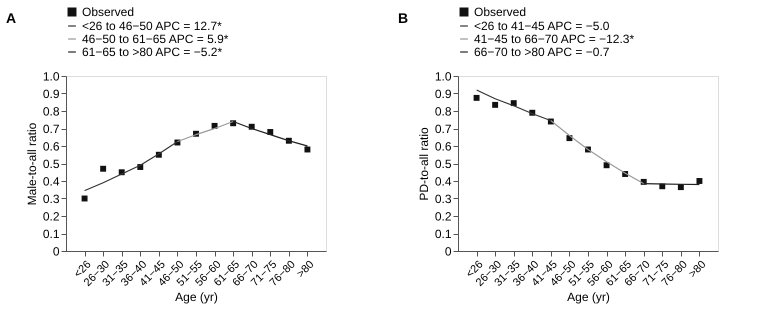  I want to click on chart-title: B, so click(403, 18).